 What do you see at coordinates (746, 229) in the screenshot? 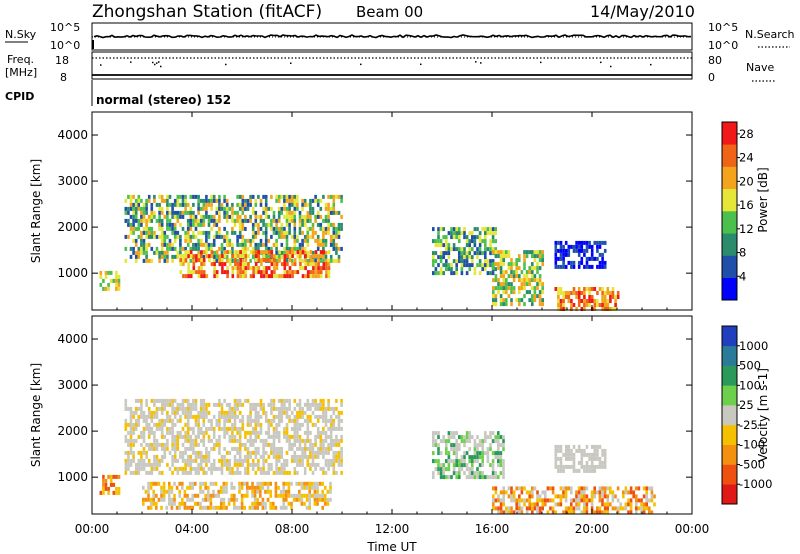
I see `colorbar-tick-label: 12` at bounding box center [746, 229].